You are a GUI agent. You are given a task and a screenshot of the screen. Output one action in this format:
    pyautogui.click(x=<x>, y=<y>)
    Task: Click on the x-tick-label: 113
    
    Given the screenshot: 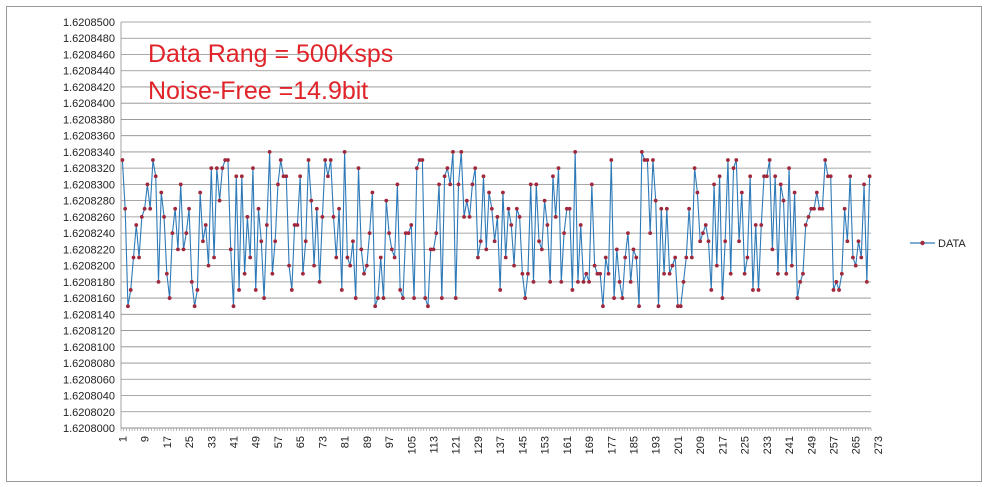 What is the action you would take?
    pyautogui.click(x=435, y=445)
    